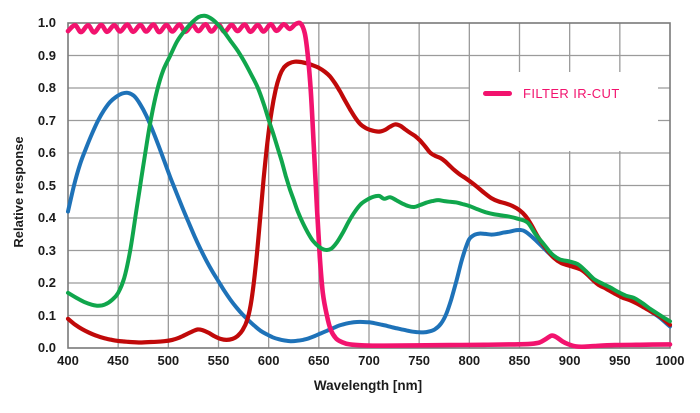 The image size is (700, 413). I want to click on x-axis-title: Wavelength [nm], so click(368, 385).